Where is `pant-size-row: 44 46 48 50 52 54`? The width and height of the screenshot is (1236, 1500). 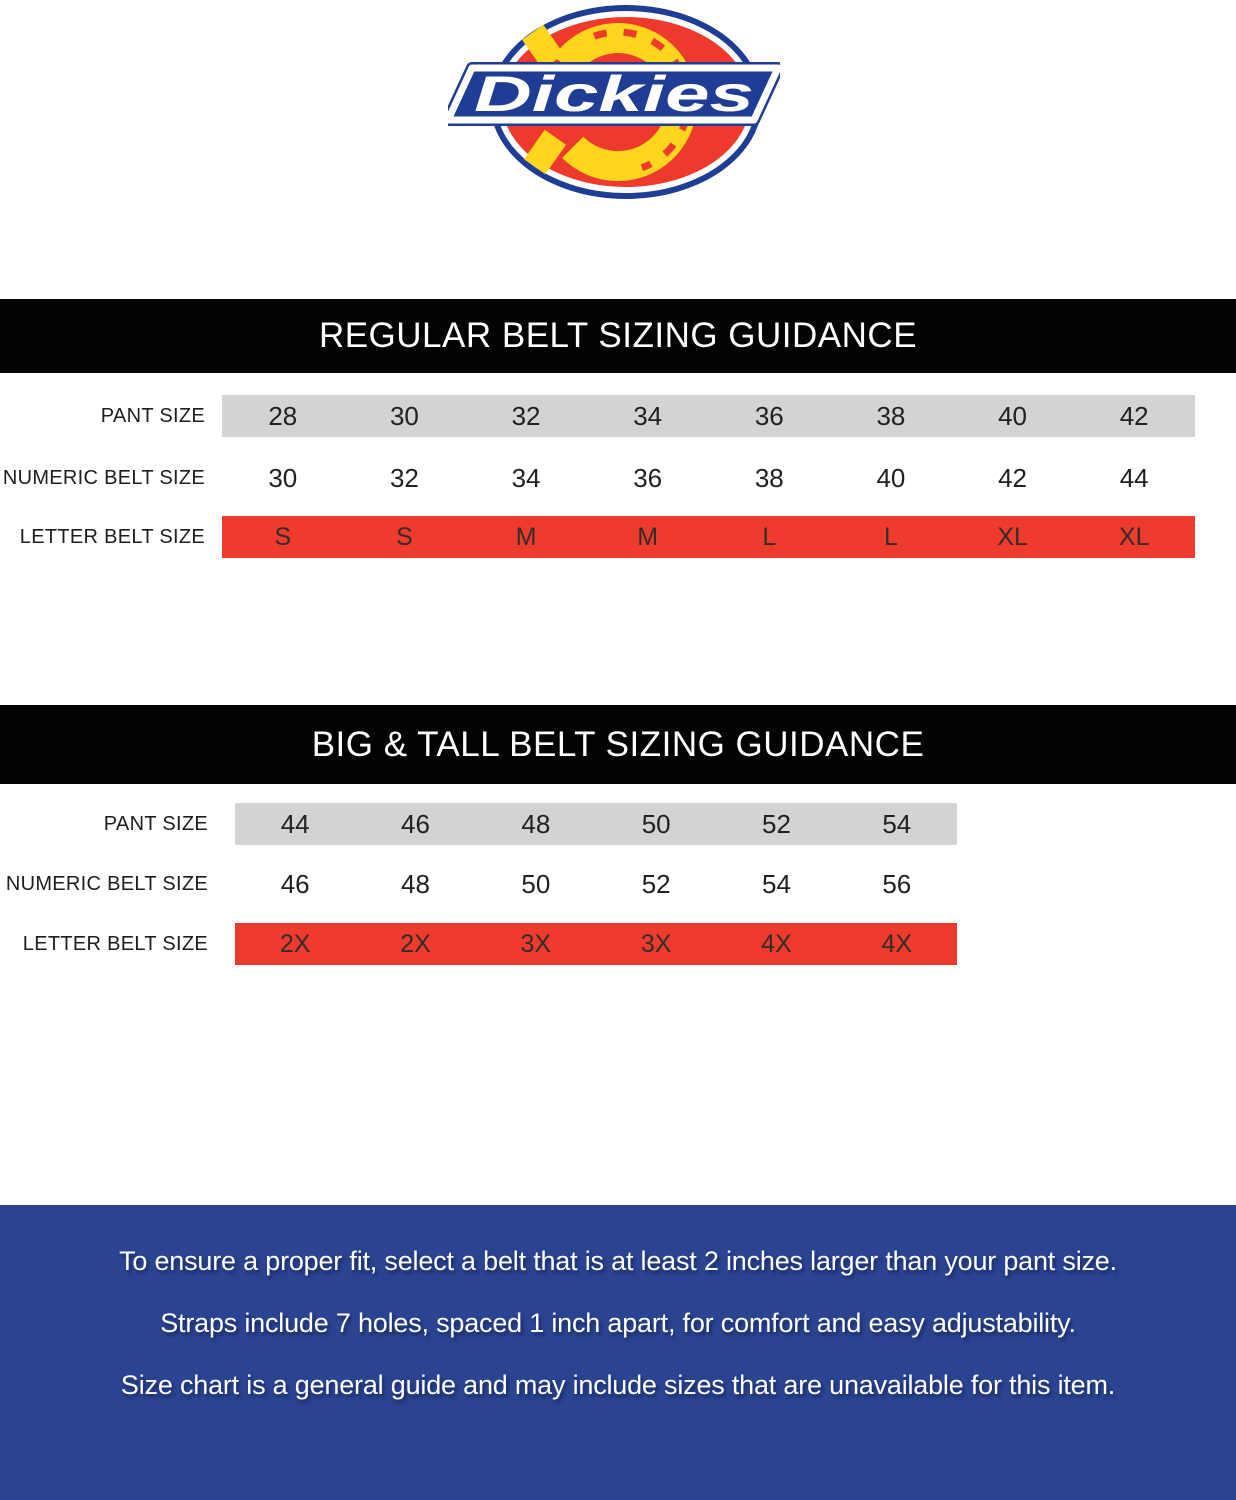
pant-size-row: 44 46 48 50 52 54 is located at coordinates (596, 824).